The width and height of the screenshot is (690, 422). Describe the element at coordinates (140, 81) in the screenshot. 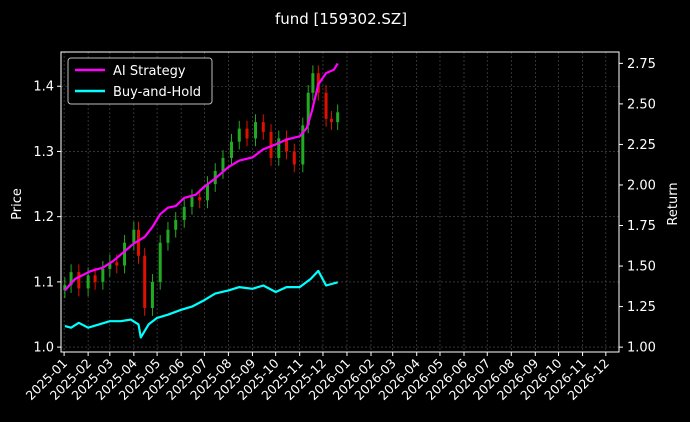

I see `legend: AI Strategy Buy-and-Hold` at that location.